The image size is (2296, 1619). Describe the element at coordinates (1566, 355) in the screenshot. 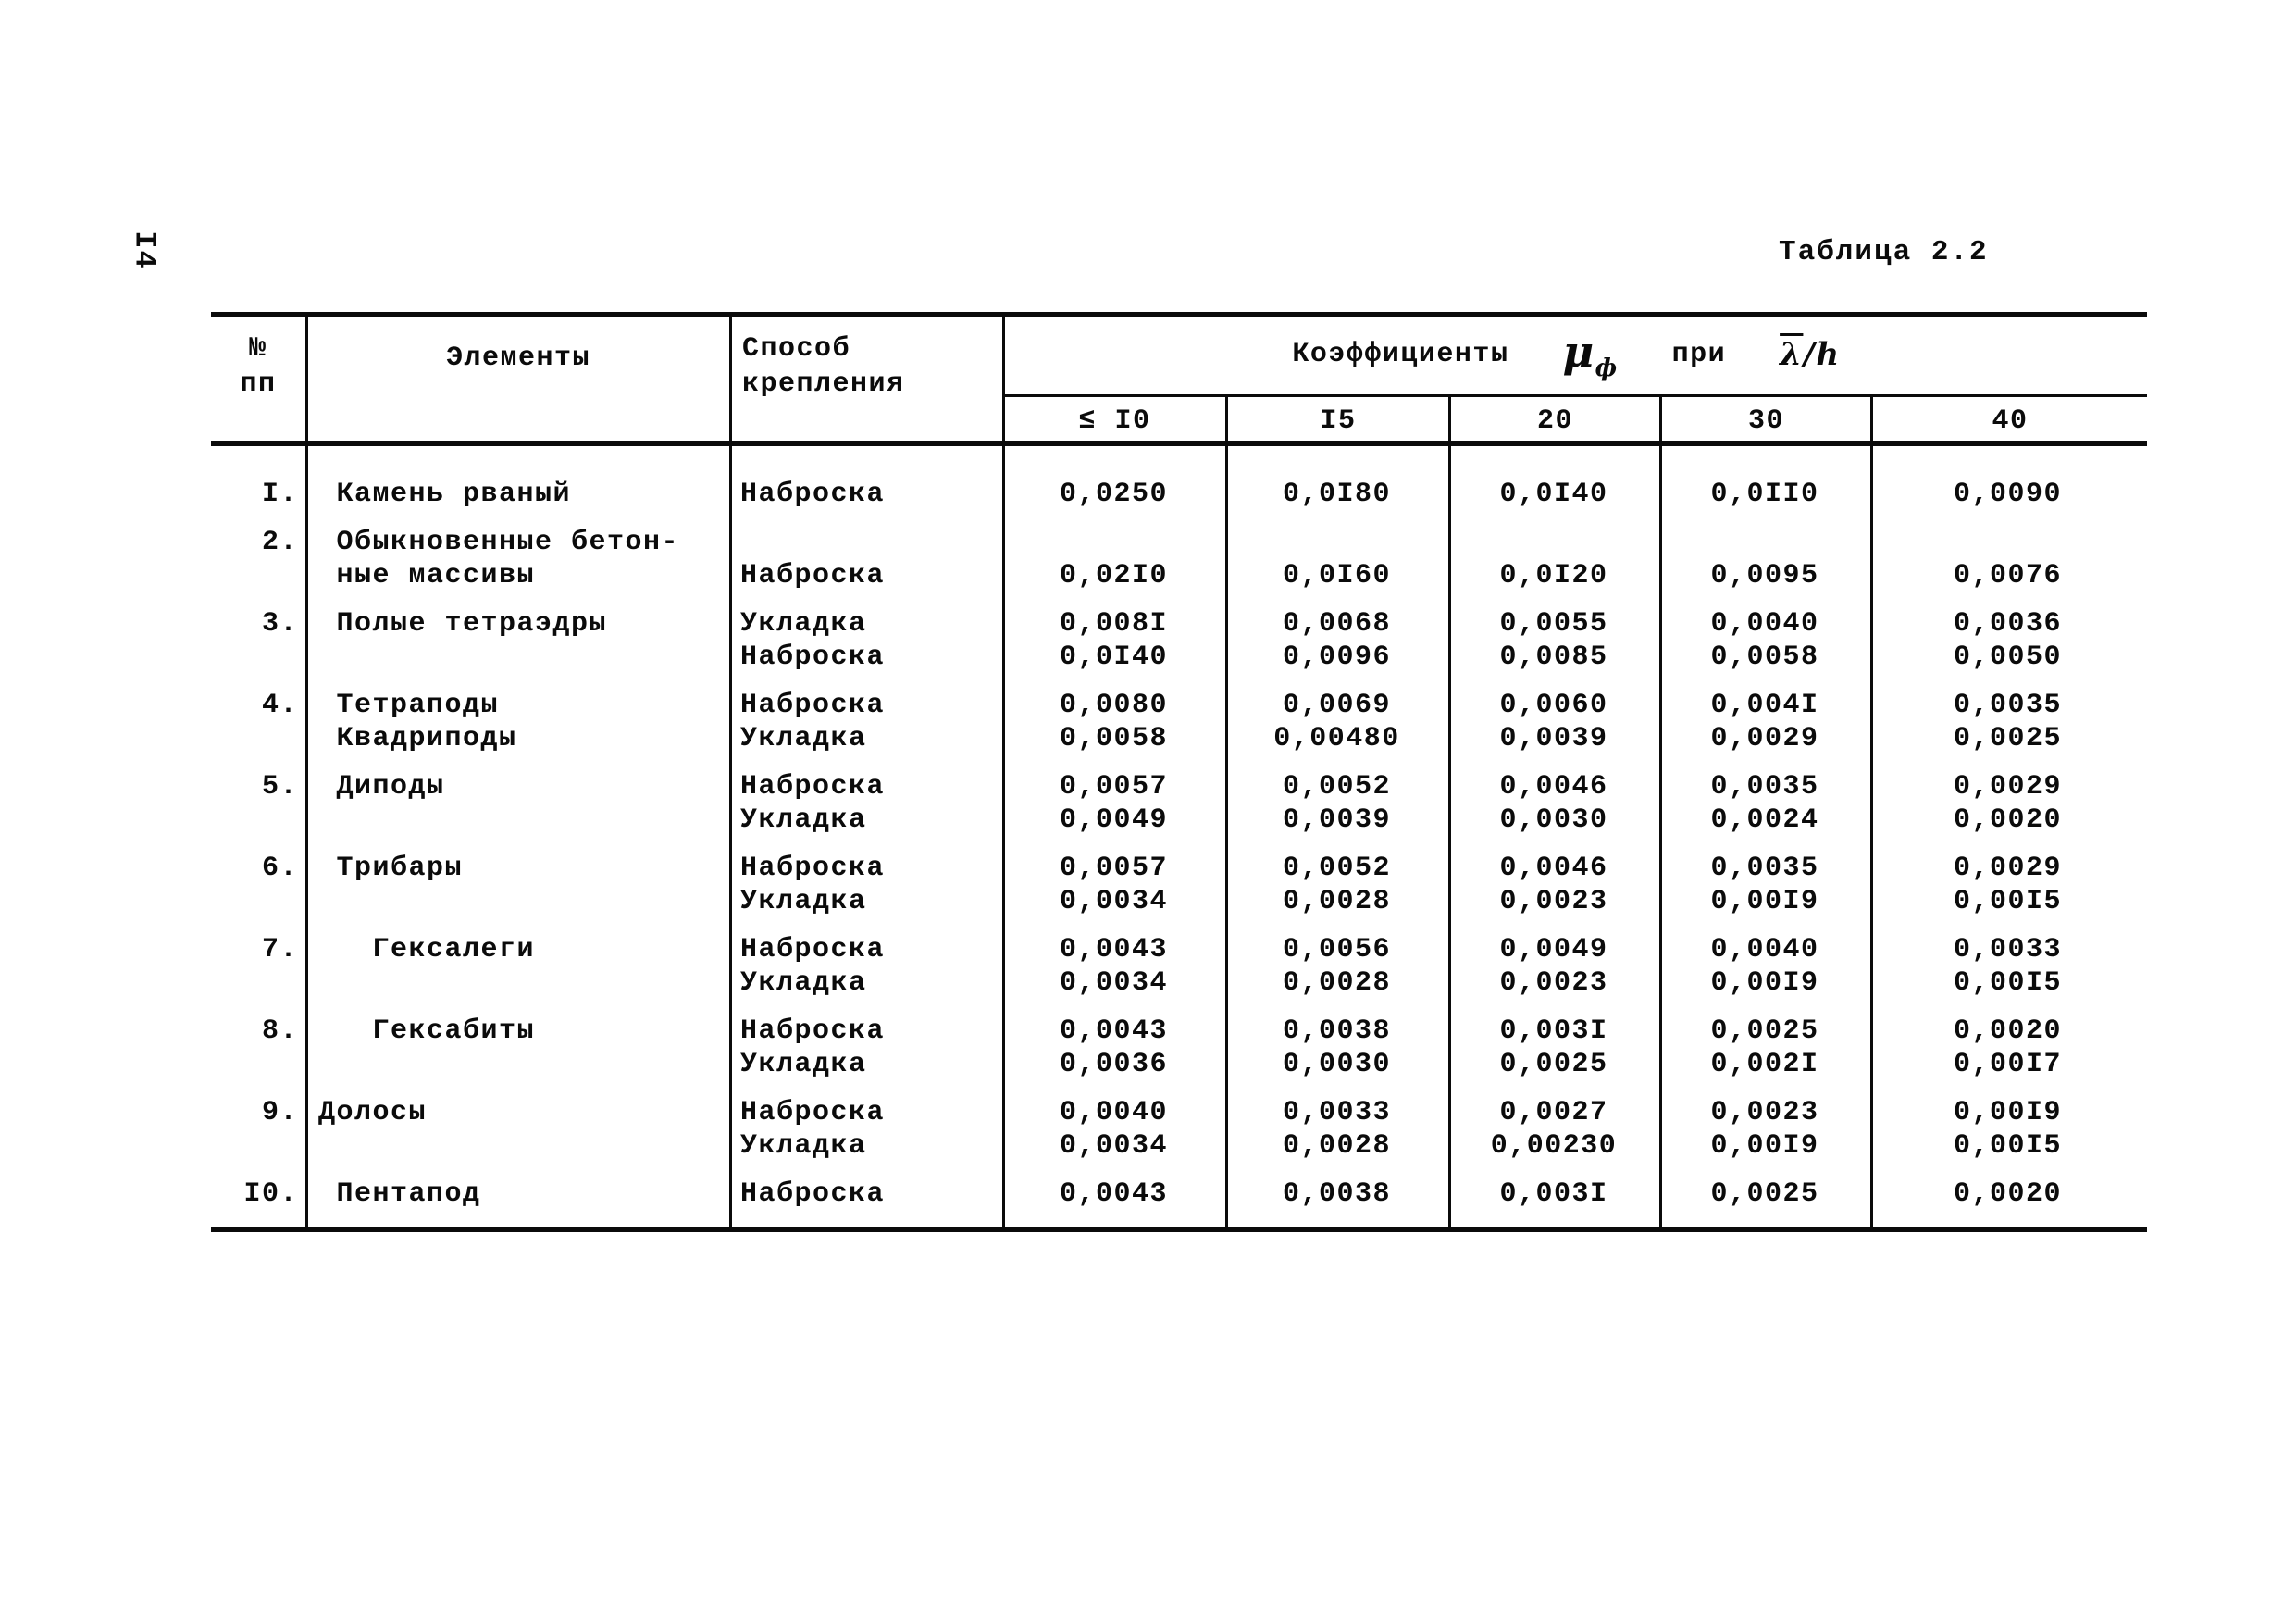

I see `header-coefficients: Коэффициенты μф при λ/h` at that location.